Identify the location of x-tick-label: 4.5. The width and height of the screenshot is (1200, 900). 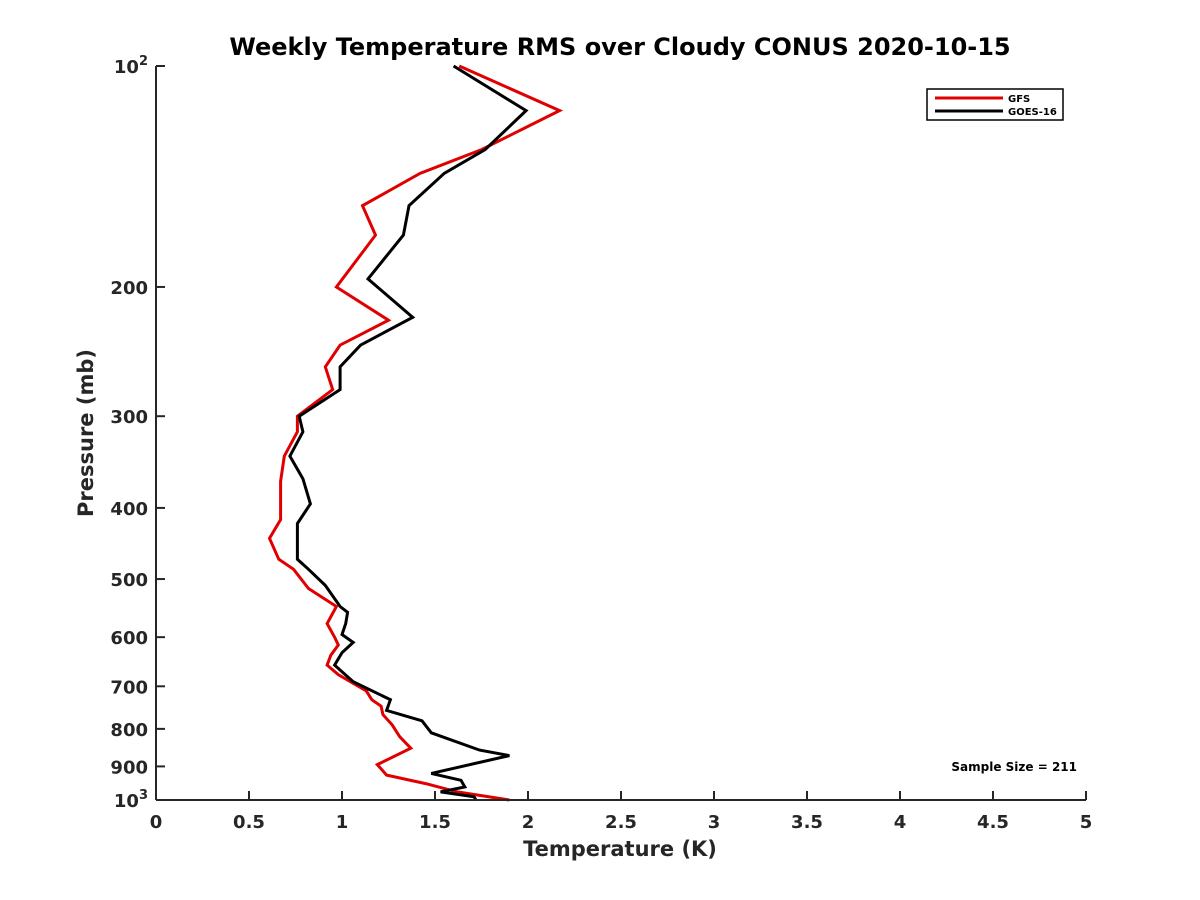
(993, 822).